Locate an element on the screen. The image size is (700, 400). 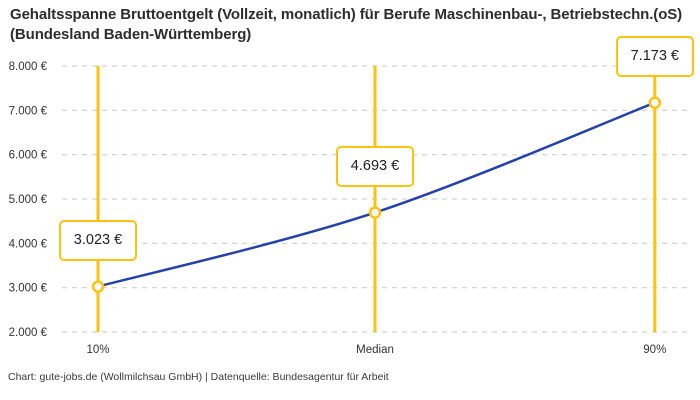
y-axis-tick-label: 8.000 € is located at coordinates (28, 67).